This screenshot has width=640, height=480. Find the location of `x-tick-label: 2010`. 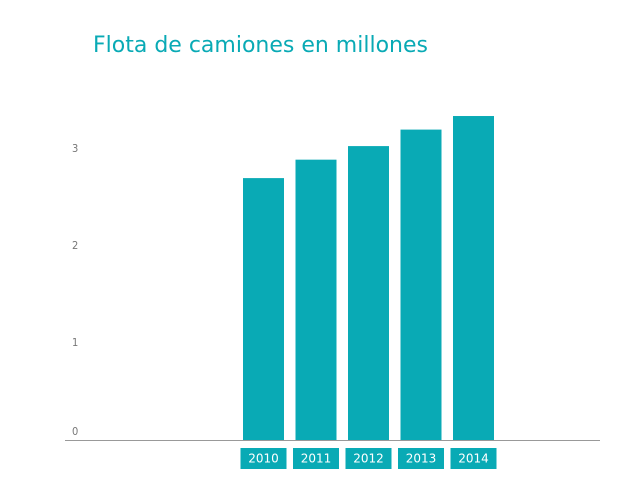

x-tick-label: 2010 is located at coordinates (263, 459).